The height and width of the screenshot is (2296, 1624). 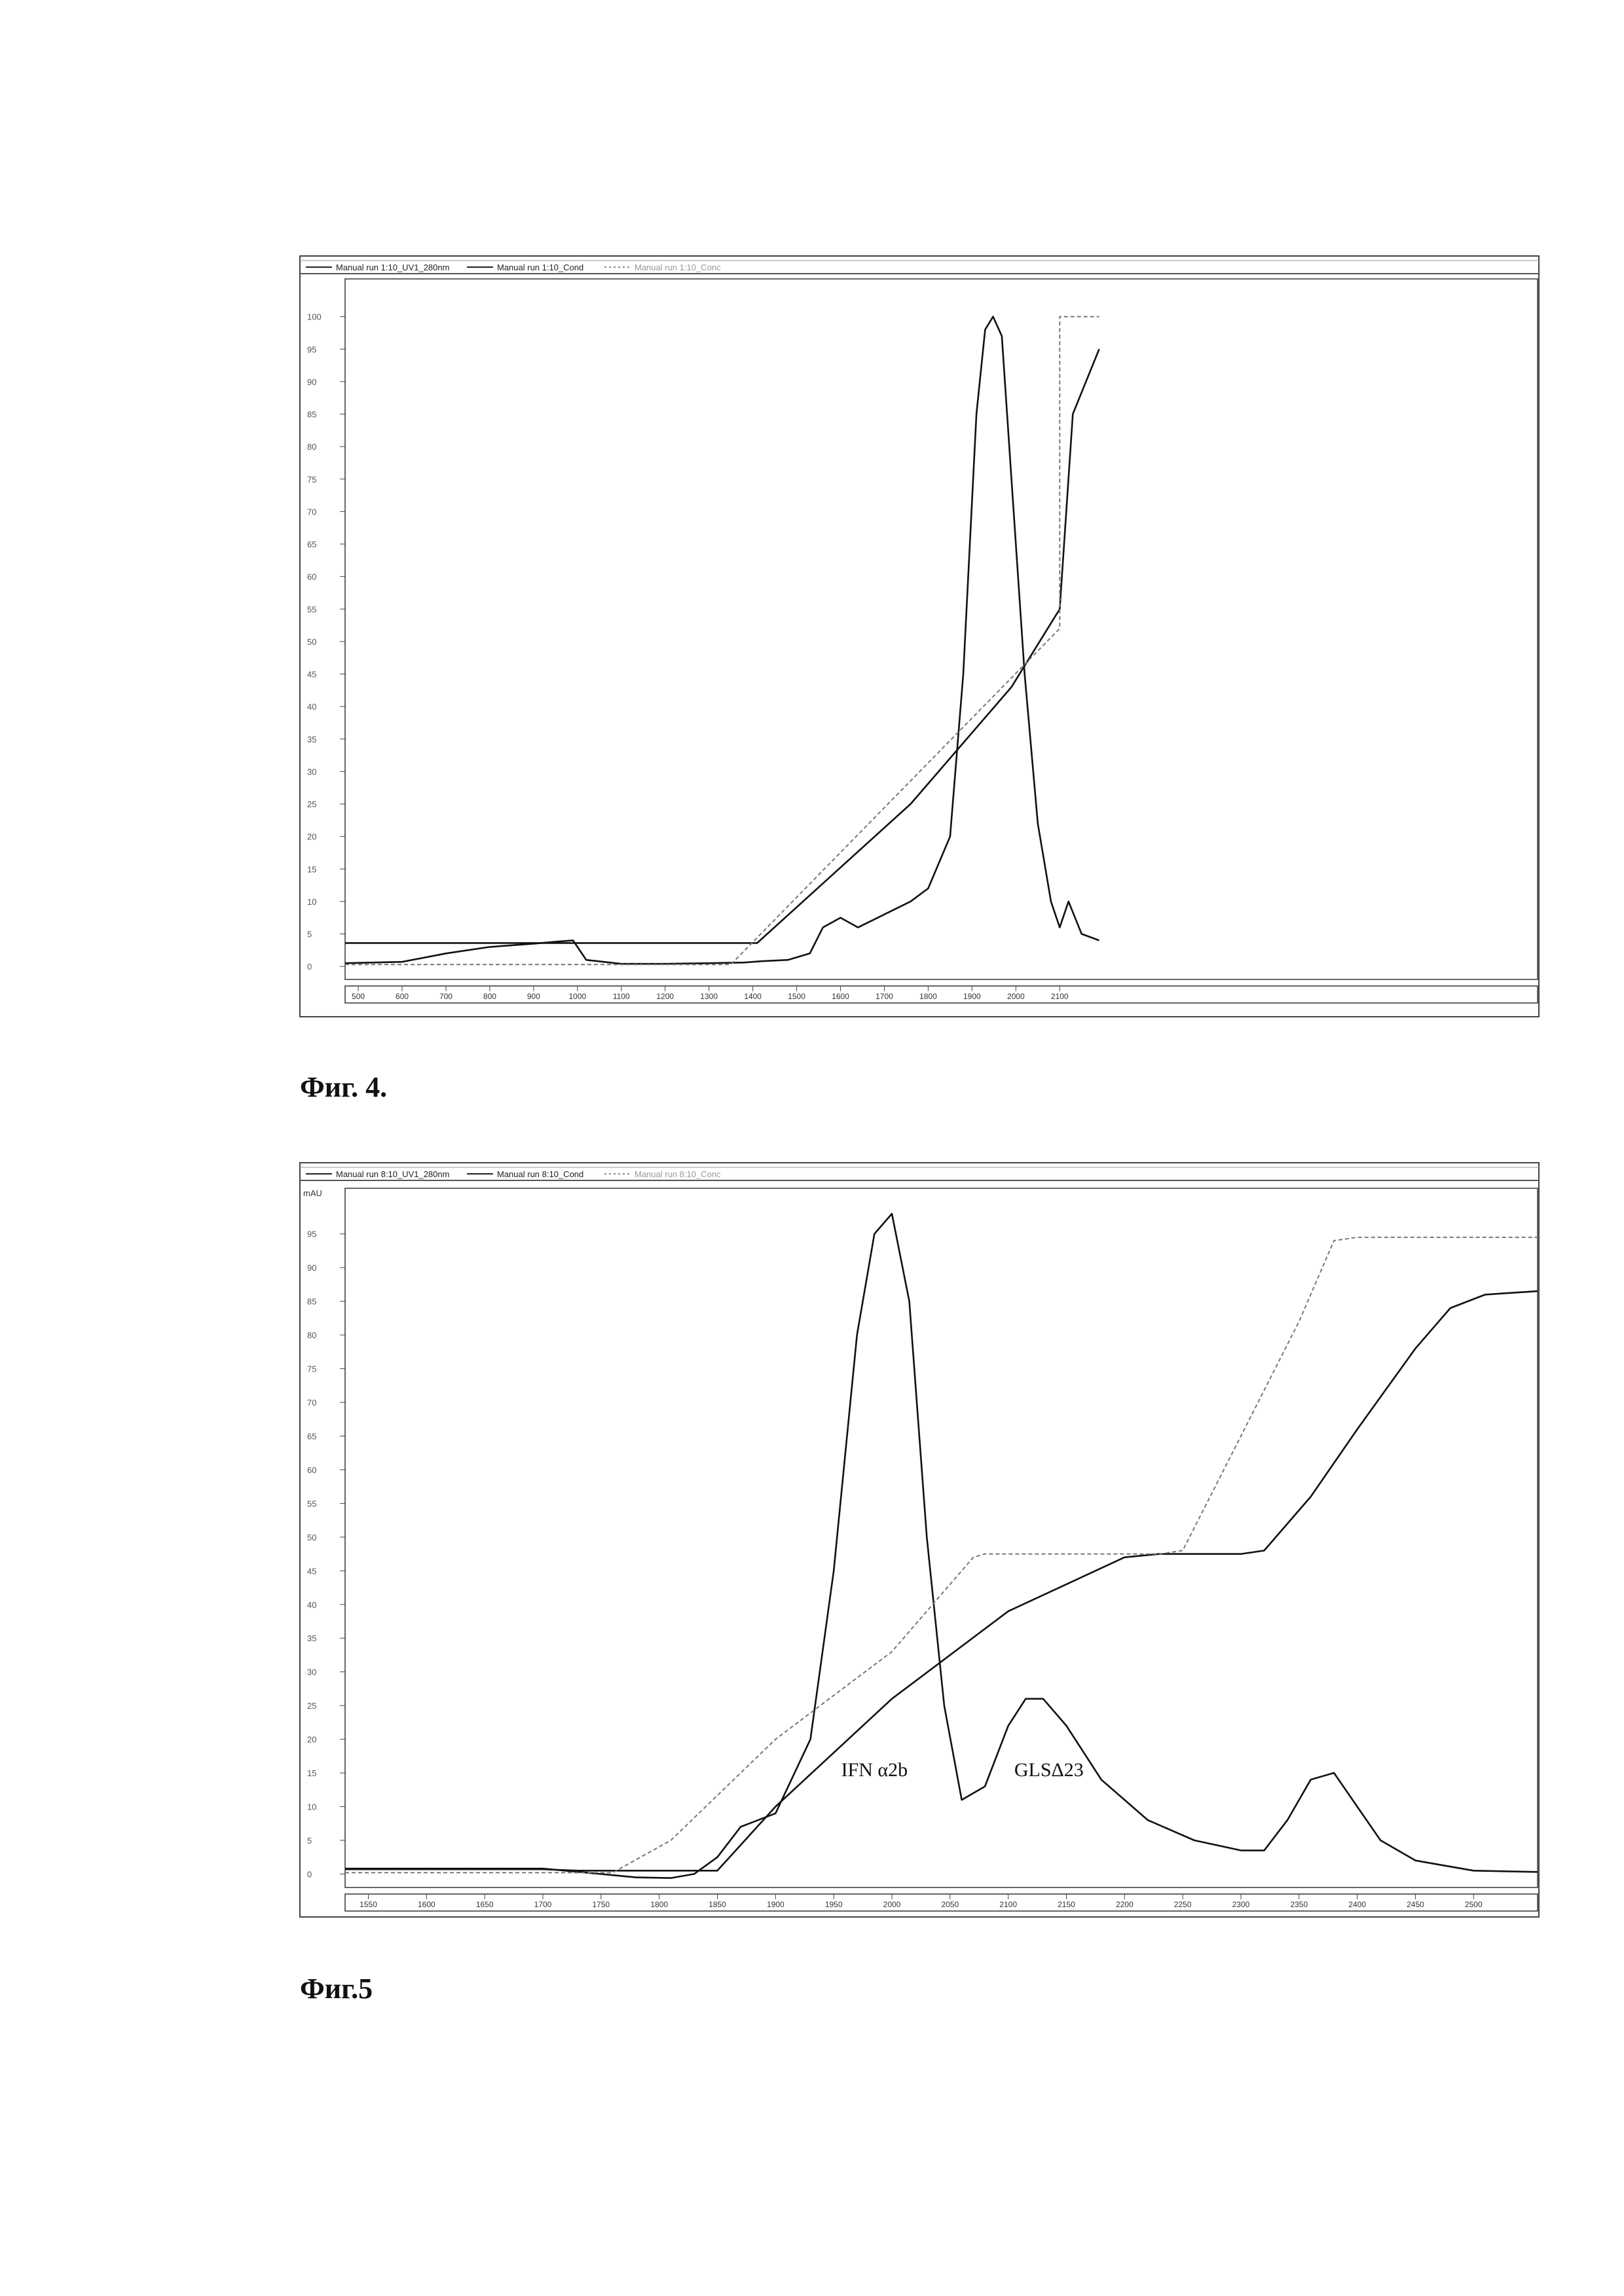 I want to click on x-tick-label: 2150, so click(x=1066, y=1904).